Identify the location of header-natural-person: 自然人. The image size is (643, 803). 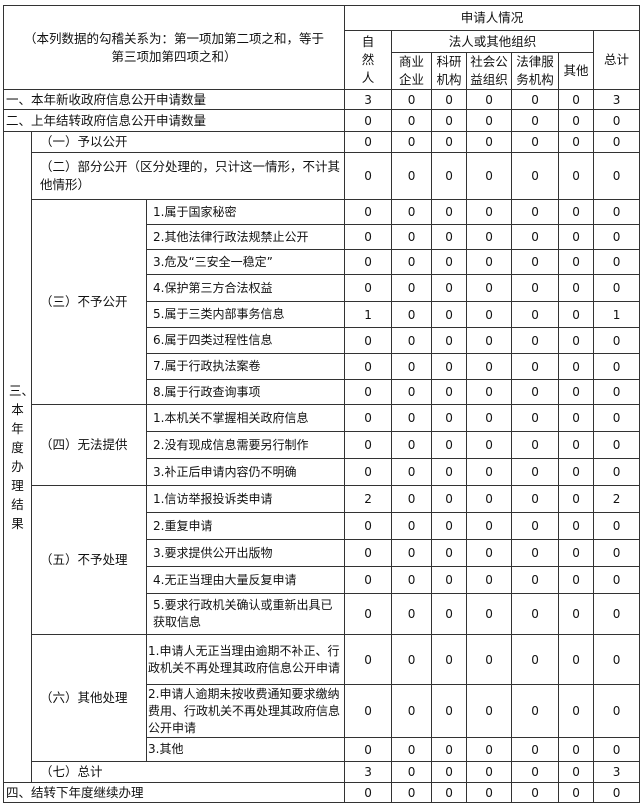
(368, 60).